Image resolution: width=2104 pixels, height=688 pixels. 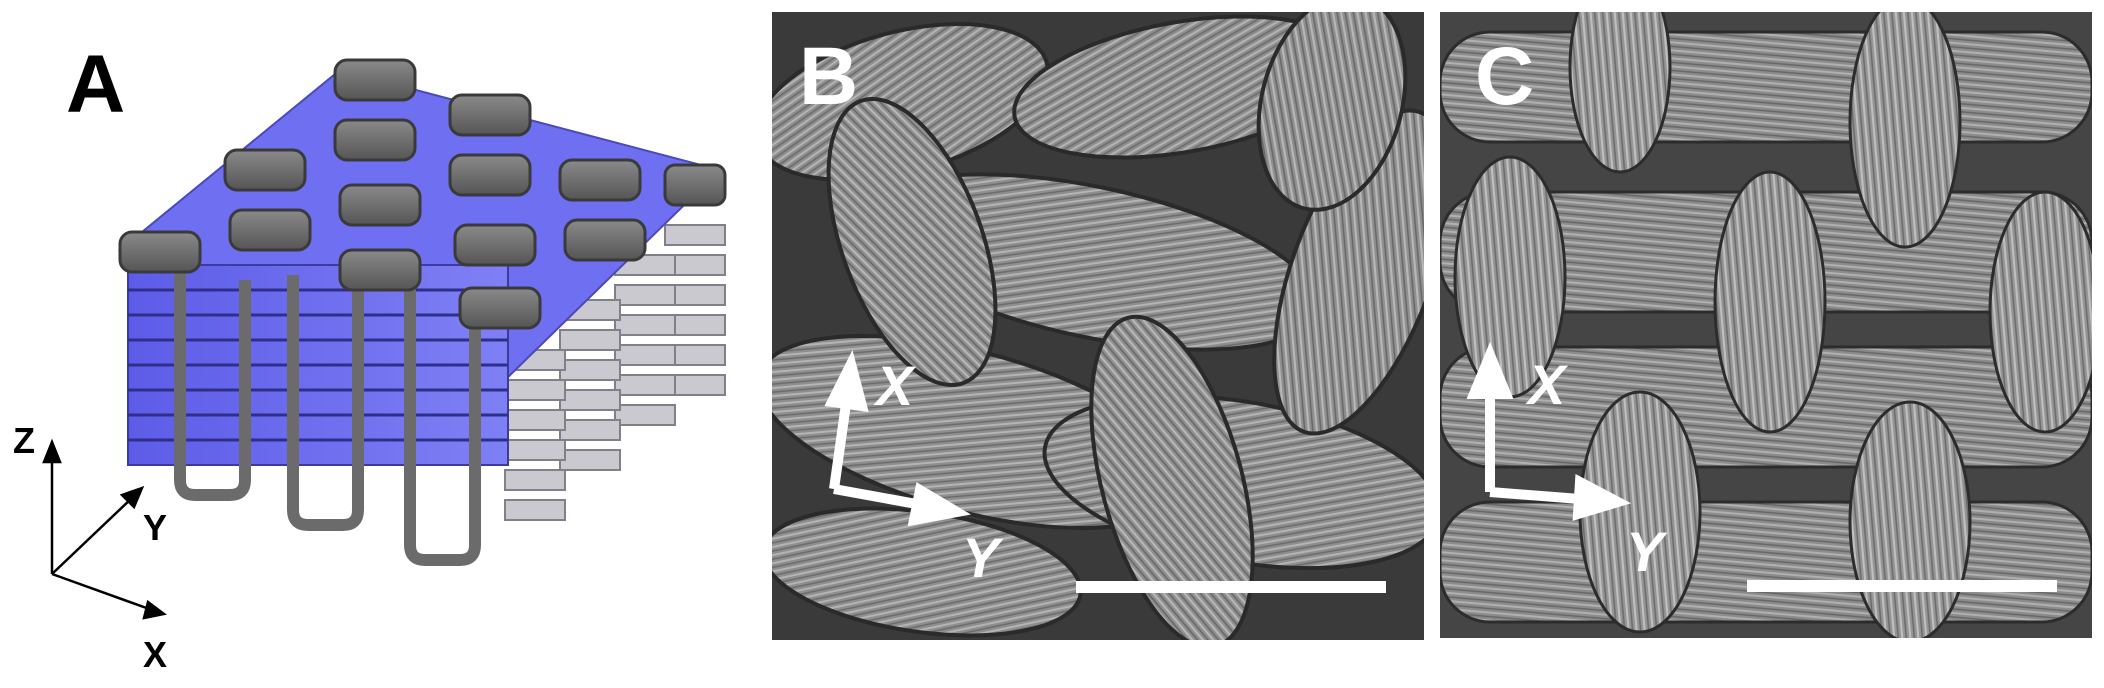 I want to click on panel-label-a: A, so click(x=96, y=84).